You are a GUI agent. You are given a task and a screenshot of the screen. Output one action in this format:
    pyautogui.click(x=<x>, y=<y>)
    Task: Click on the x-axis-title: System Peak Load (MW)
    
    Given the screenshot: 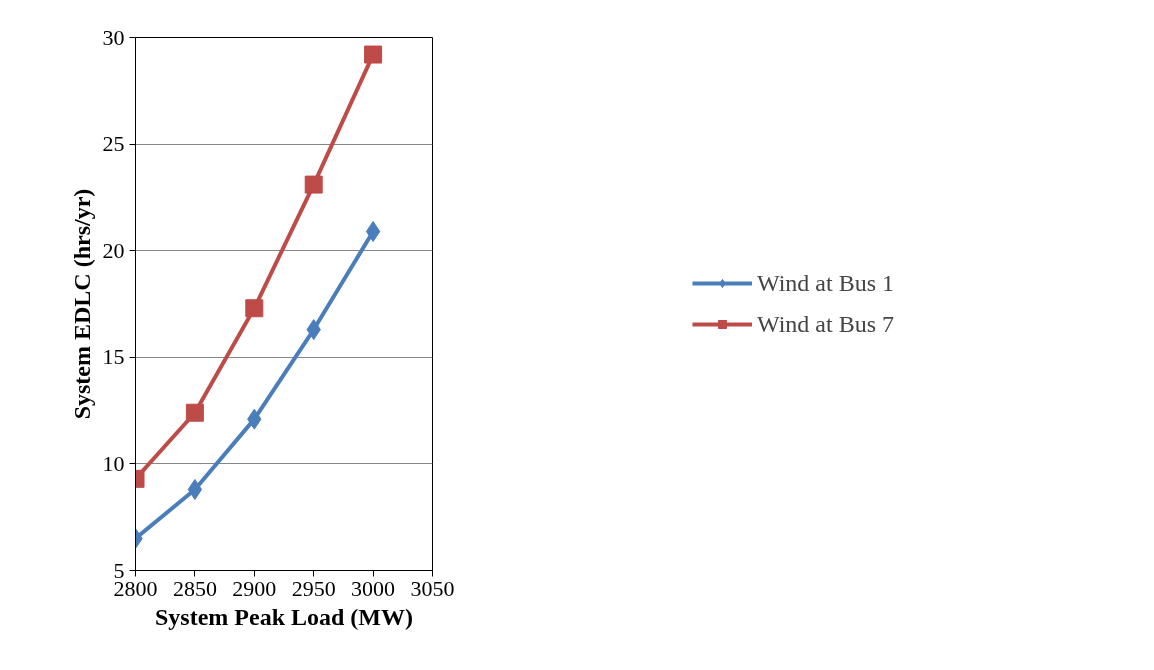 What is the action you would take?
    pyautogui.click(x=284, y=616)
    